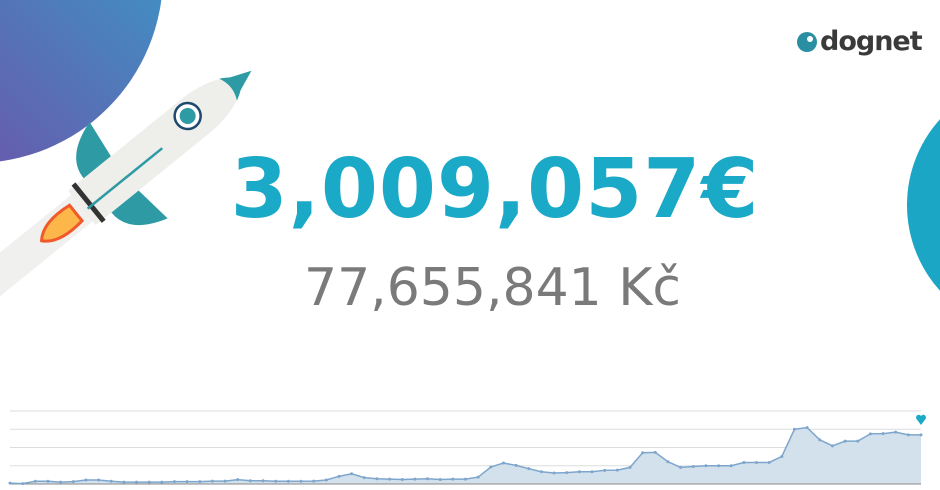 The width and height of the screenshot is (940, 490). I want to click on gradient-blob, so click(81, 81).